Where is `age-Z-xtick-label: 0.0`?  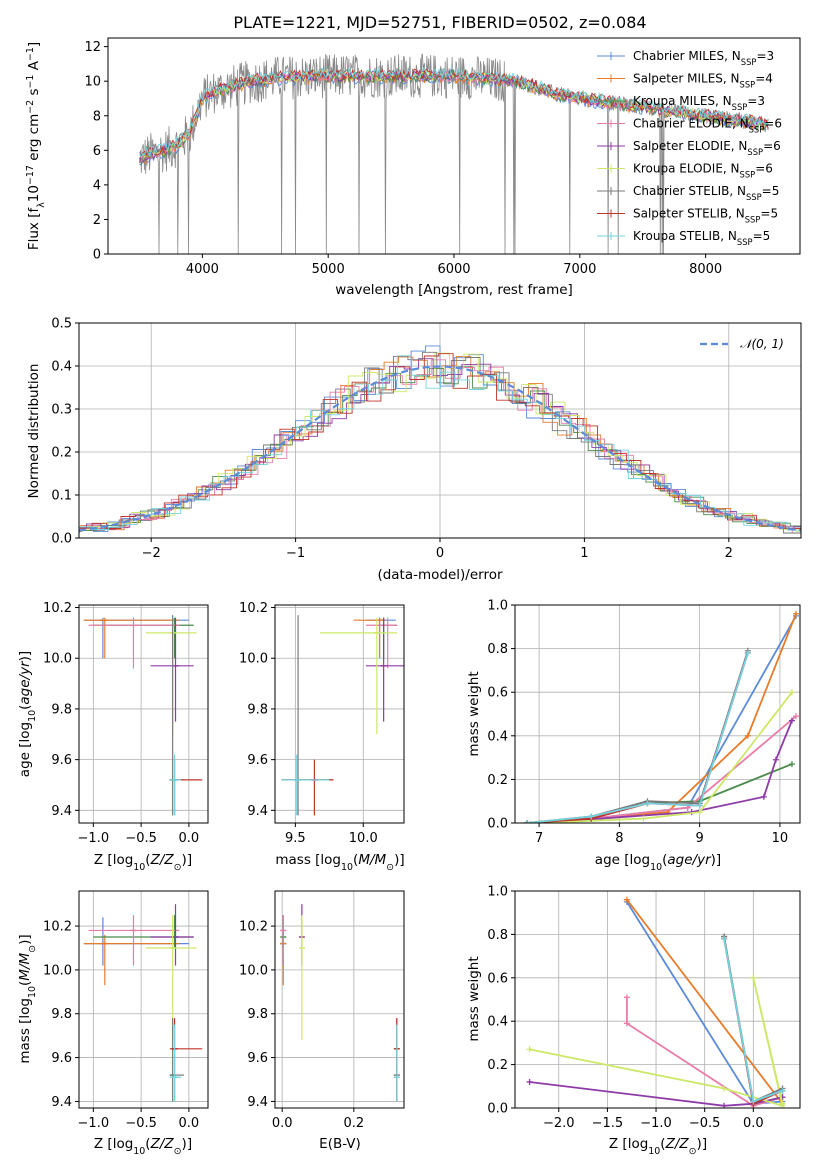 age-Z-xtick-label: 0.0 is located at coordinates (189, 838).